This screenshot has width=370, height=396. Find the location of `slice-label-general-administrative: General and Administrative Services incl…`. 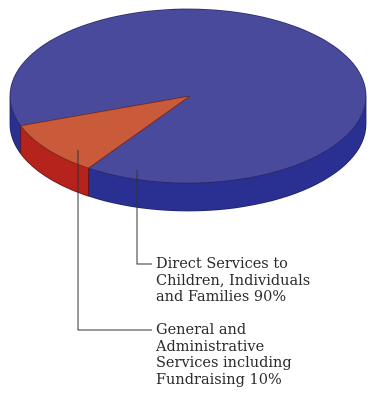

slice-label-general-administrative: General and Administrative Services incl… is located at coordinates (224, 355).